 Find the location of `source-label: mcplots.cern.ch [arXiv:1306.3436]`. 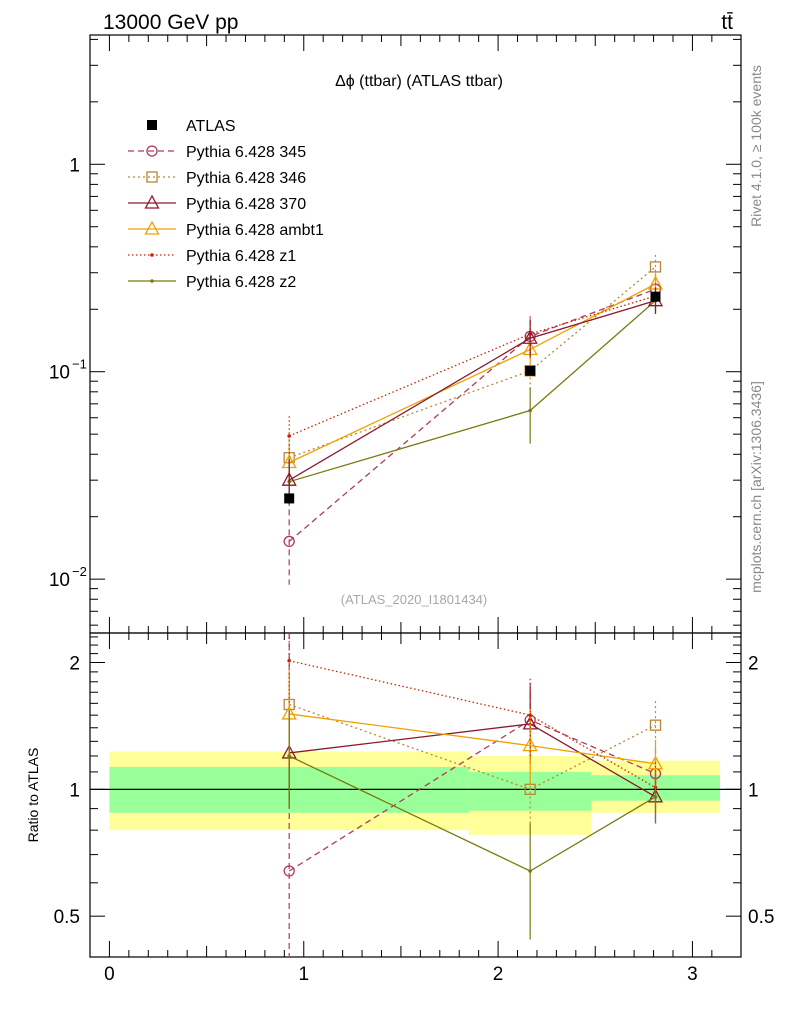

source-label: mcplots.cern.ch [arXiv:1306.3436] is located at coordinates (756, 487).